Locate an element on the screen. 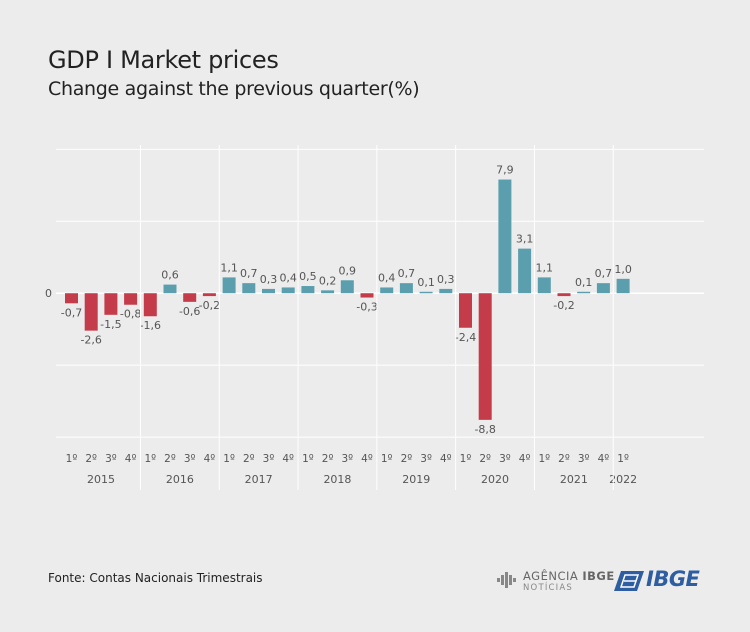 The height and width of the screenshot is (632, 750). year-tick-label: 2016 is located at coordinates (180, 479).